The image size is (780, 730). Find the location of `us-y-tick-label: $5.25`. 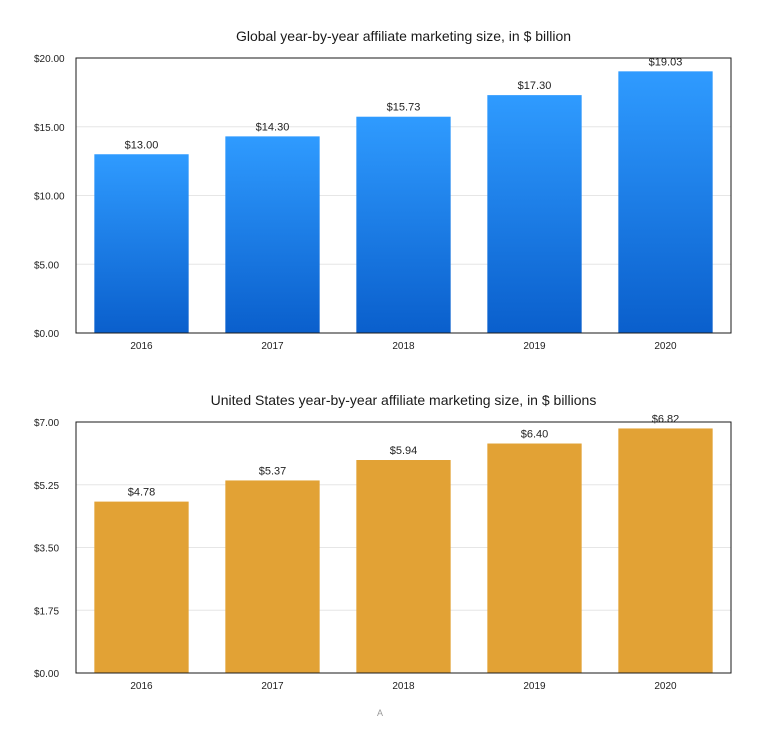

us-y-tick-label: $5.25 is located at coordinates (46, 486).